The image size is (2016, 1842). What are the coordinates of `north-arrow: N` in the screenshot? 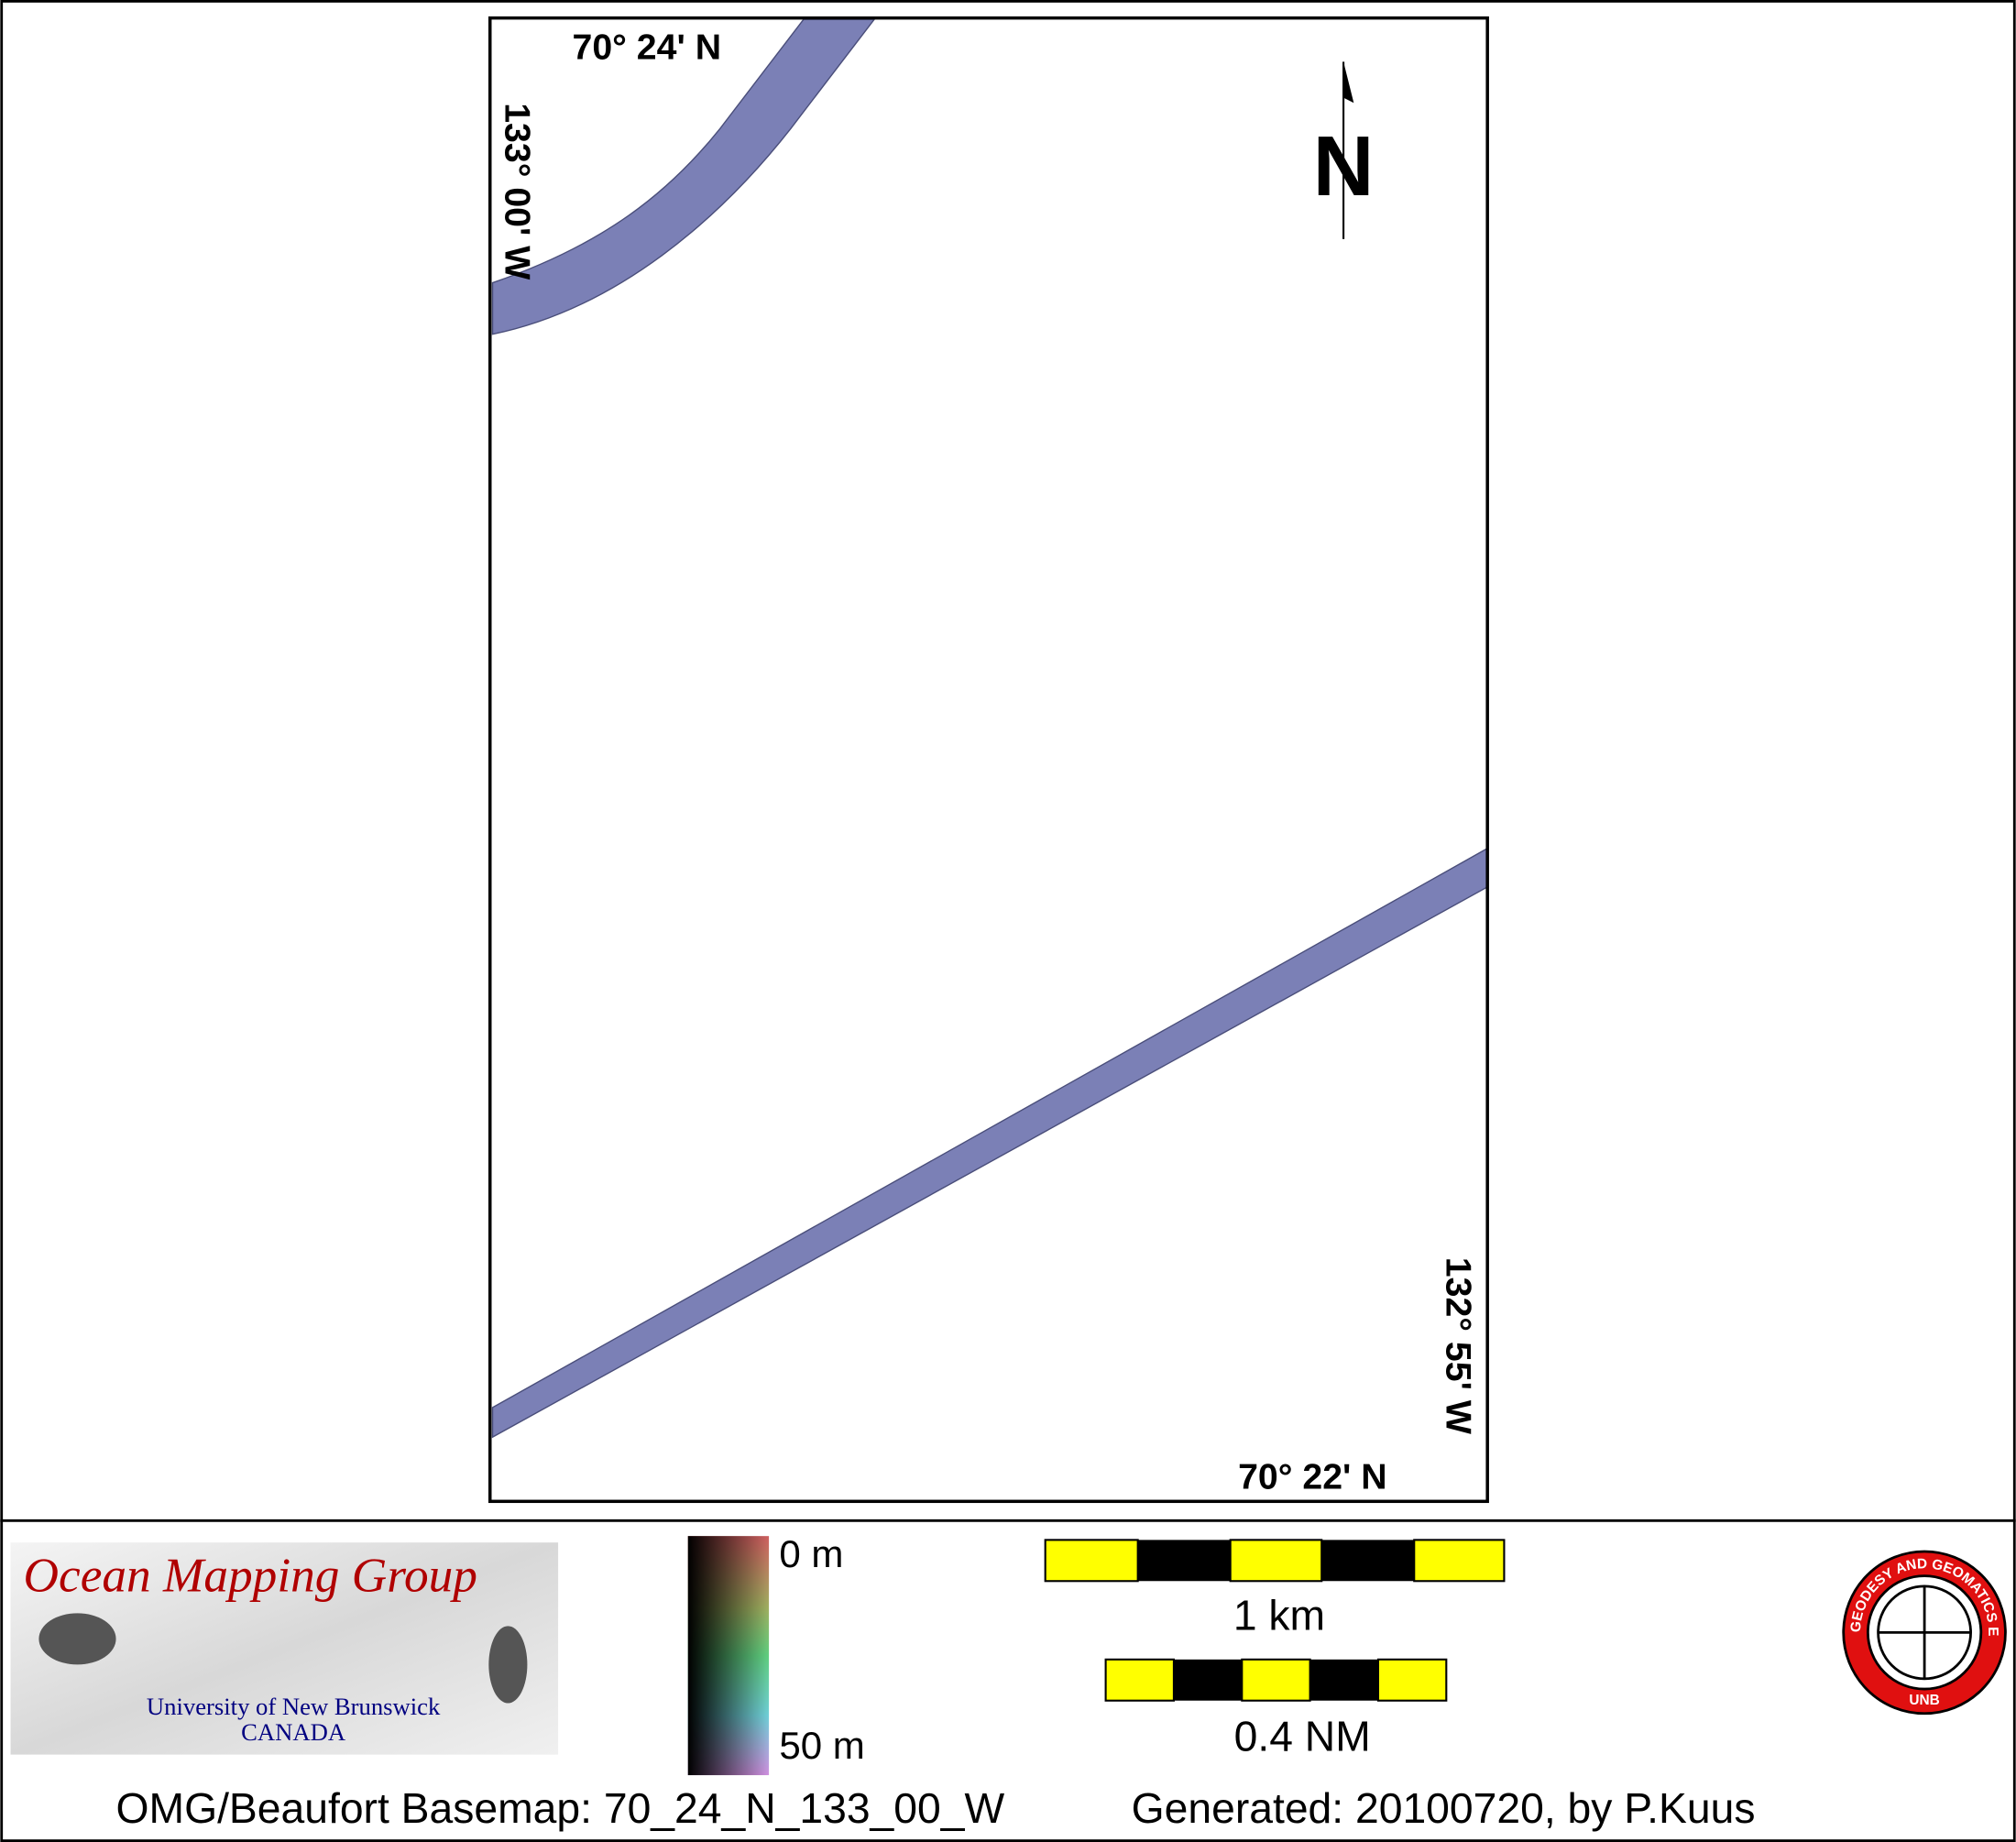 It's located at (1344, 150).